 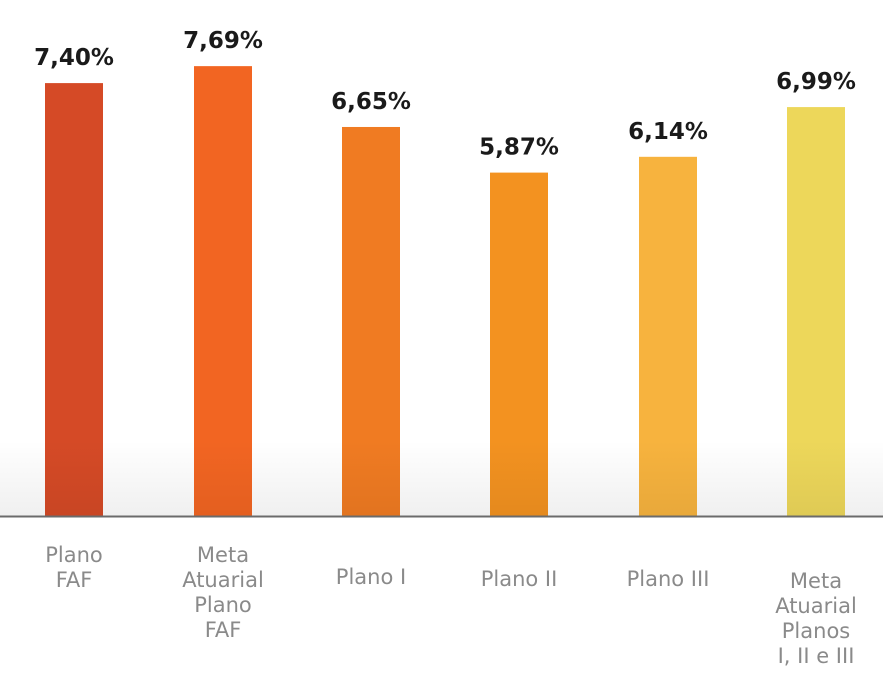 What do you see at coordinates (371, 102) in the screenshot?
I see `value-label-3: 6,65%` at bounding box center [371, 102].